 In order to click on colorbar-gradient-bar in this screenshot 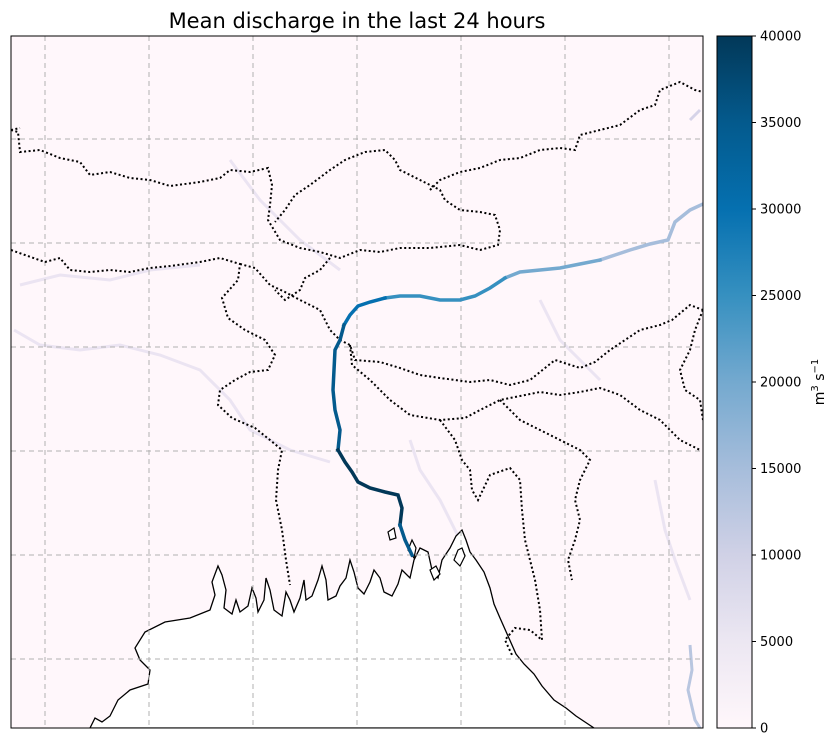, I will do `click(734, 382)`.